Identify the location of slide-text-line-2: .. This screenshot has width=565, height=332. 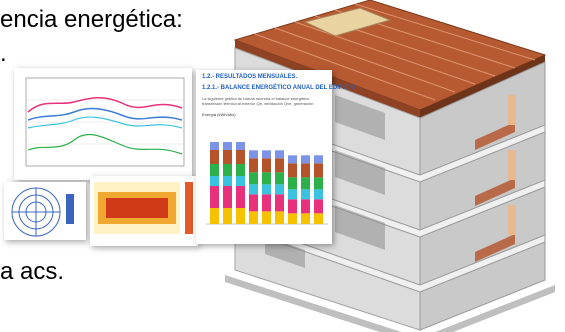
(3, 53).